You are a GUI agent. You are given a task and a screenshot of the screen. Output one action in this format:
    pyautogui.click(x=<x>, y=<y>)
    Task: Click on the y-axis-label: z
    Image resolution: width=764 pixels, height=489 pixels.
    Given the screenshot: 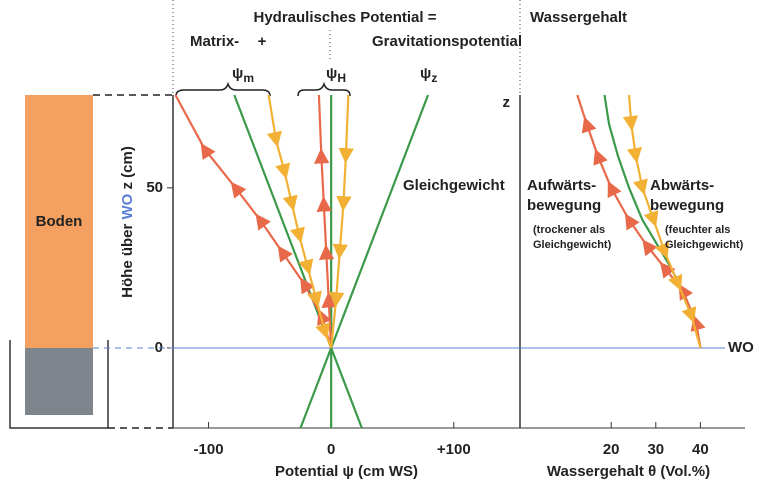 What is the action you would take?
    pyautogui.click(x=507, y=102)
    